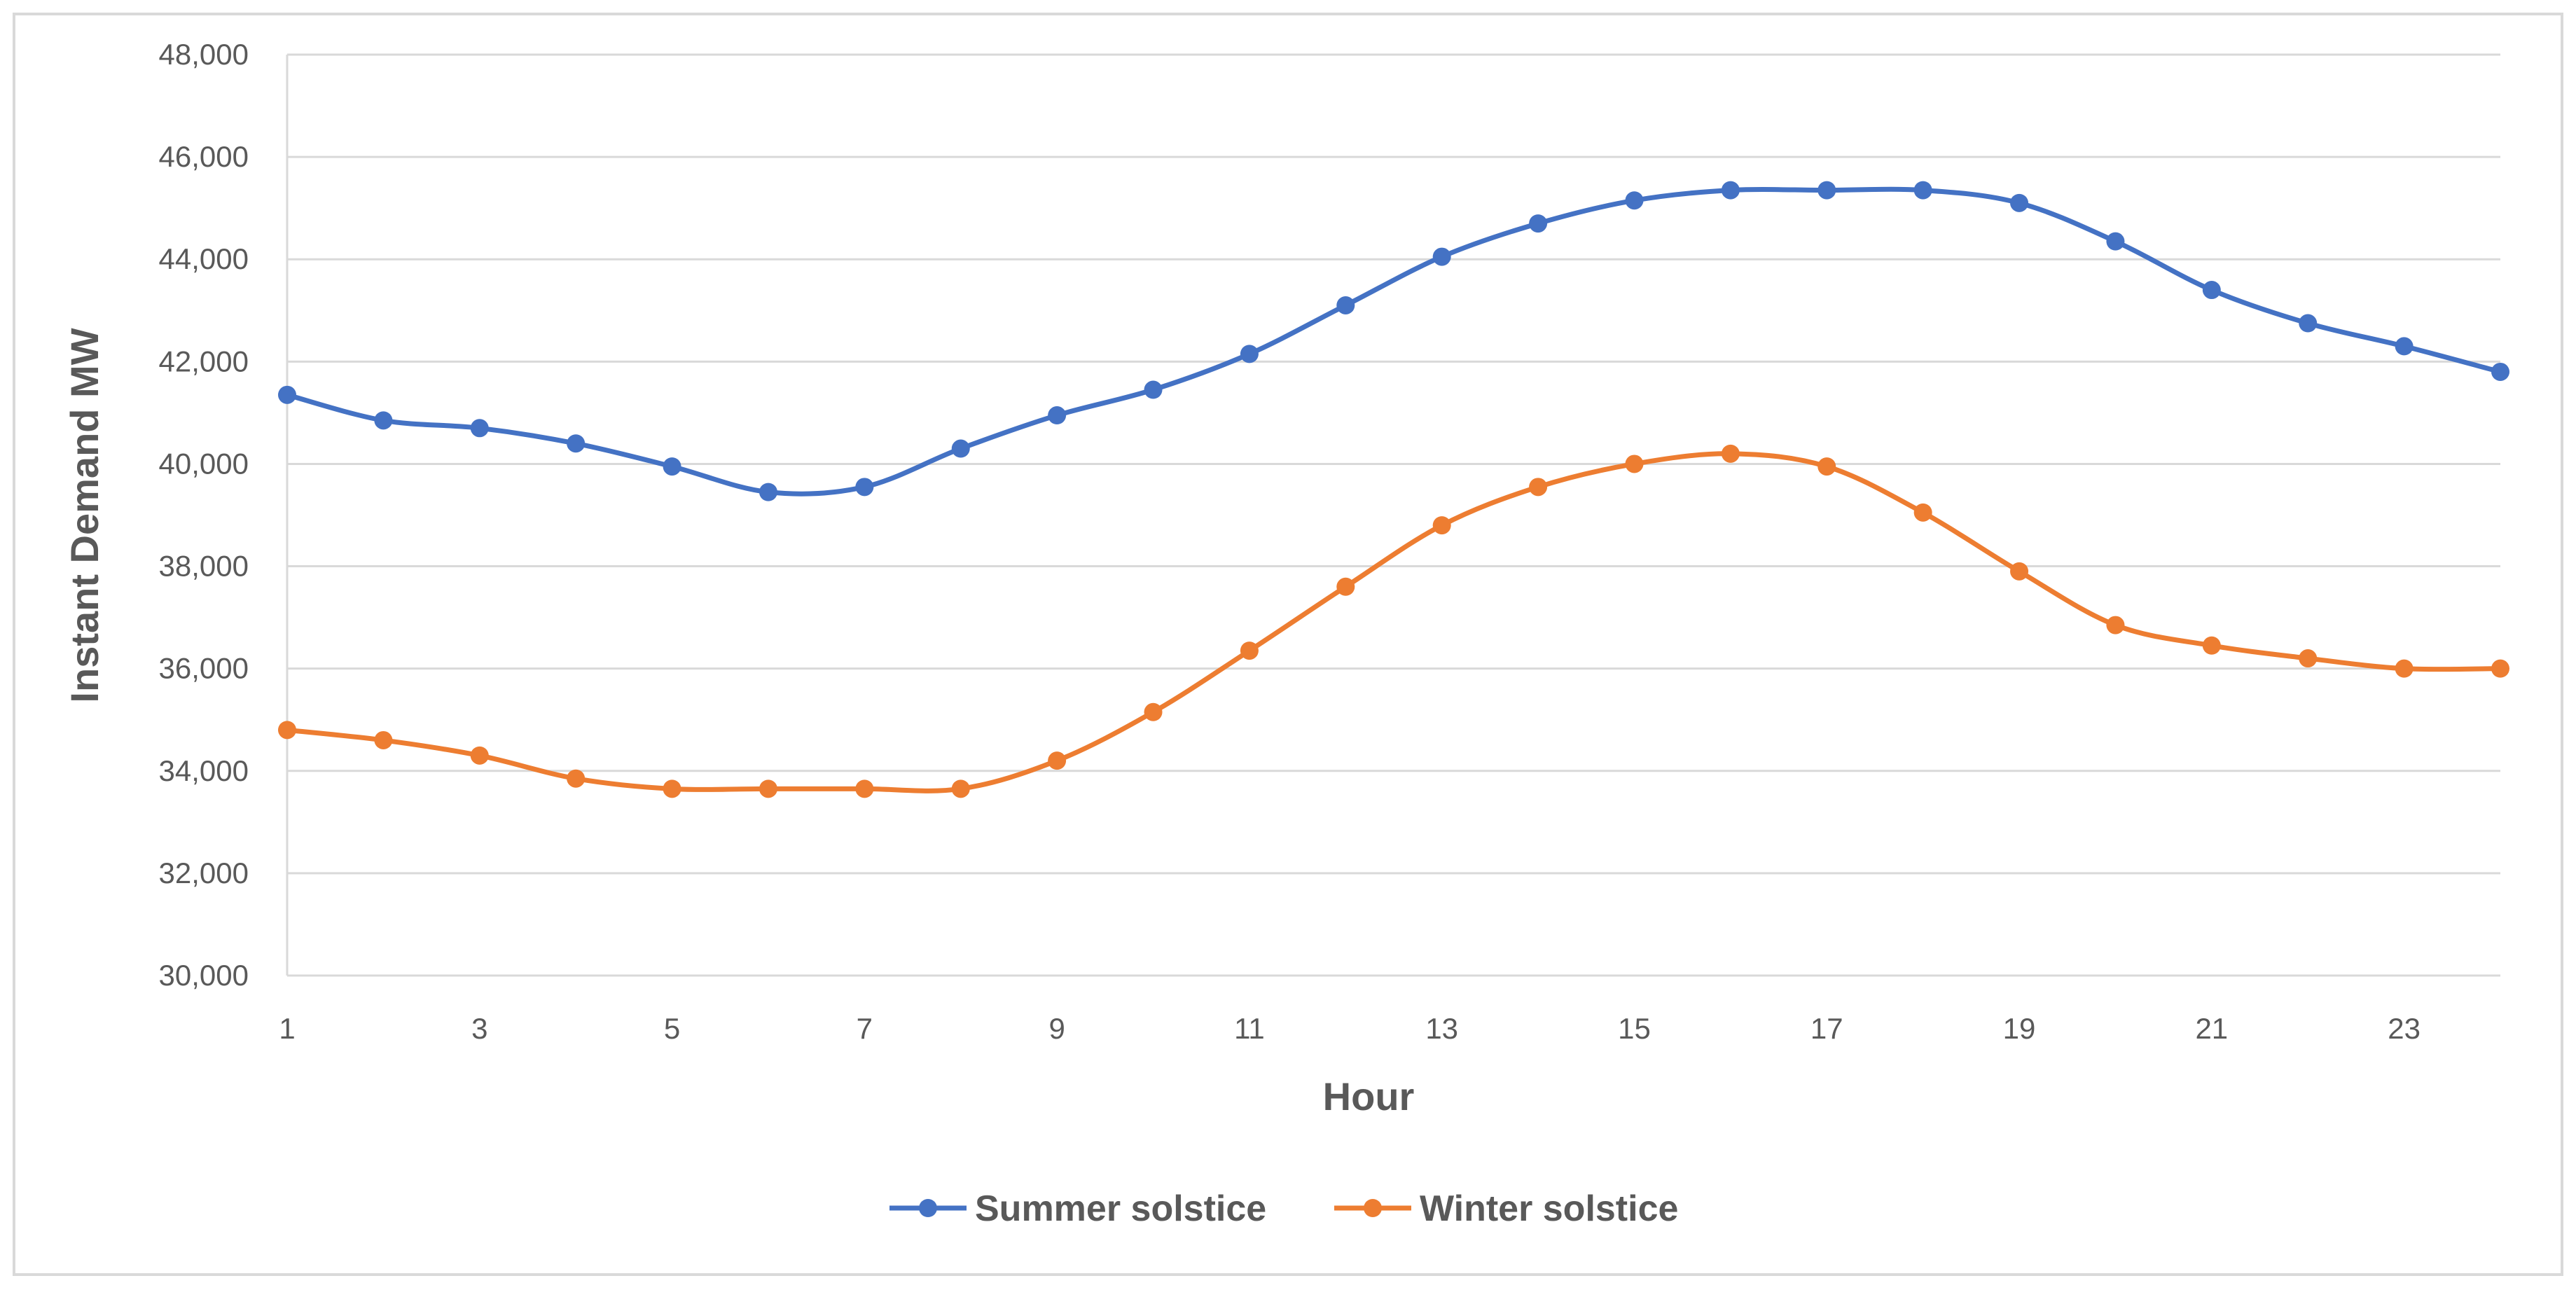  Describe the element at coordinates (1057, 1028) in the screenshot. I see `x-tick-label: 9` at that location.